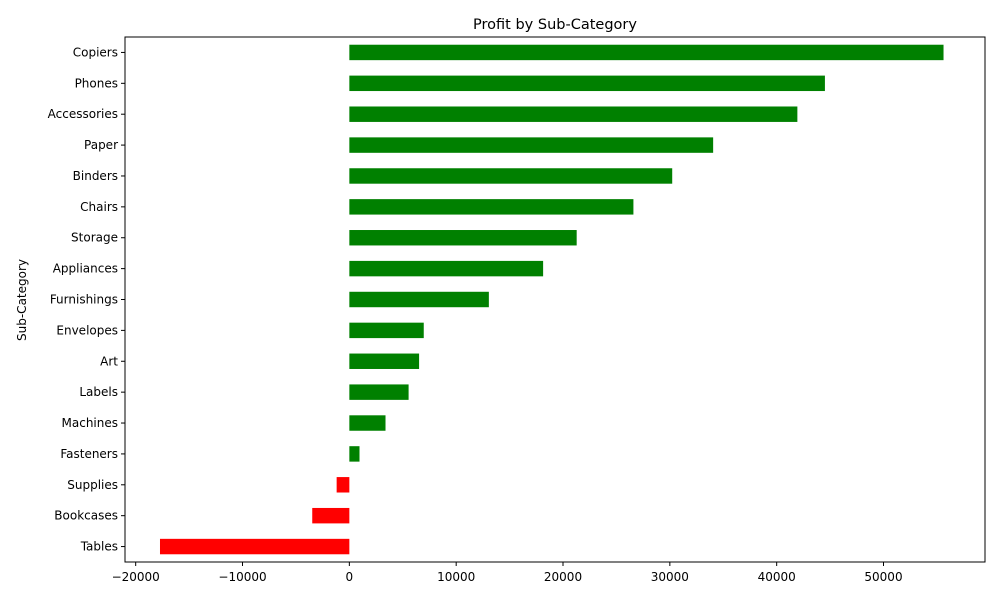  Describe the element at coordinates (386, 330) in the screenshot. I see `bar-envelopes` at that location.